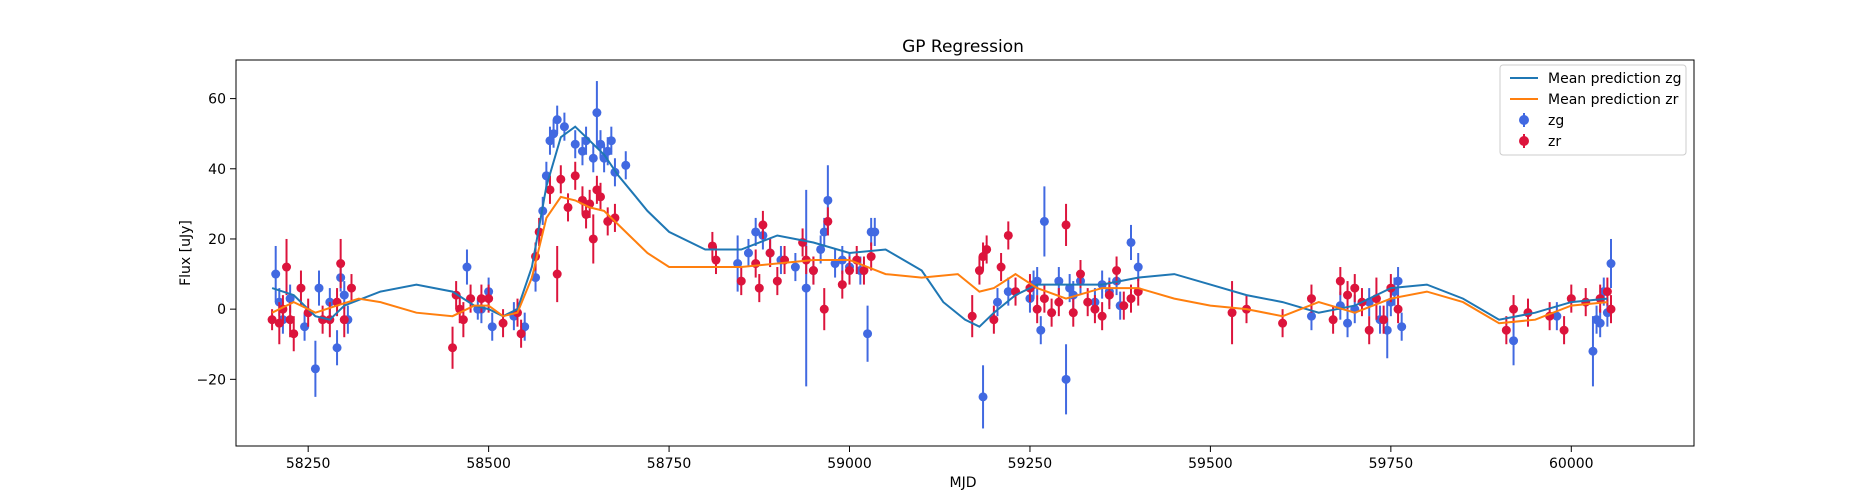 The width and height of the screenshot is (1875, 500). I want to click on y-tick-label: 0, so click(221, 310).